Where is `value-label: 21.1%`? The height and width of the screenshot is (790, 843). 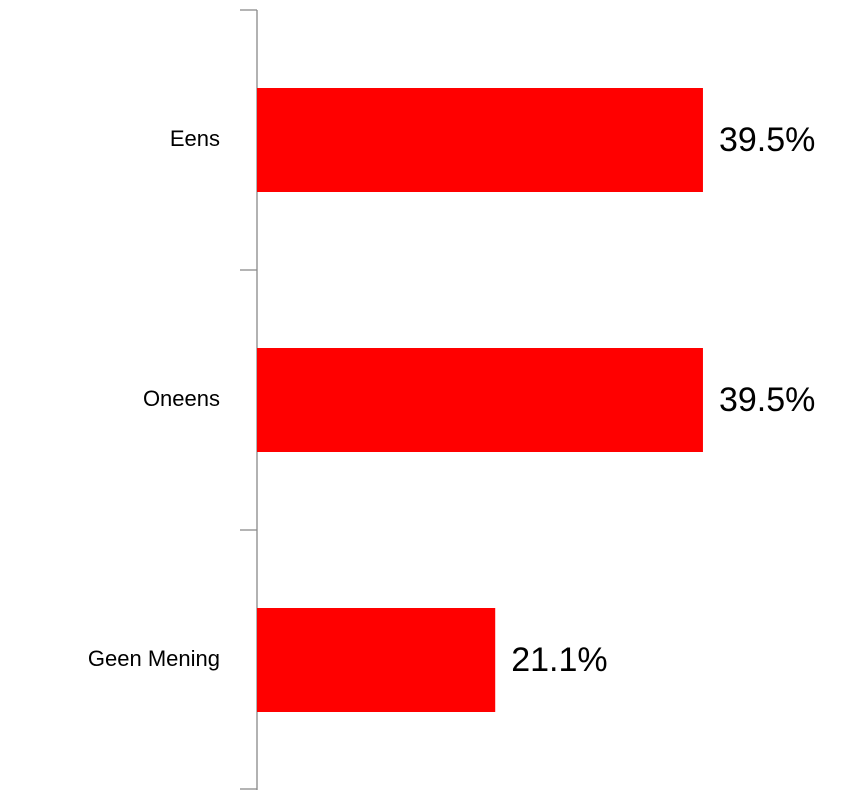 value-label: 21.1% is located at coordinates (559, 660).